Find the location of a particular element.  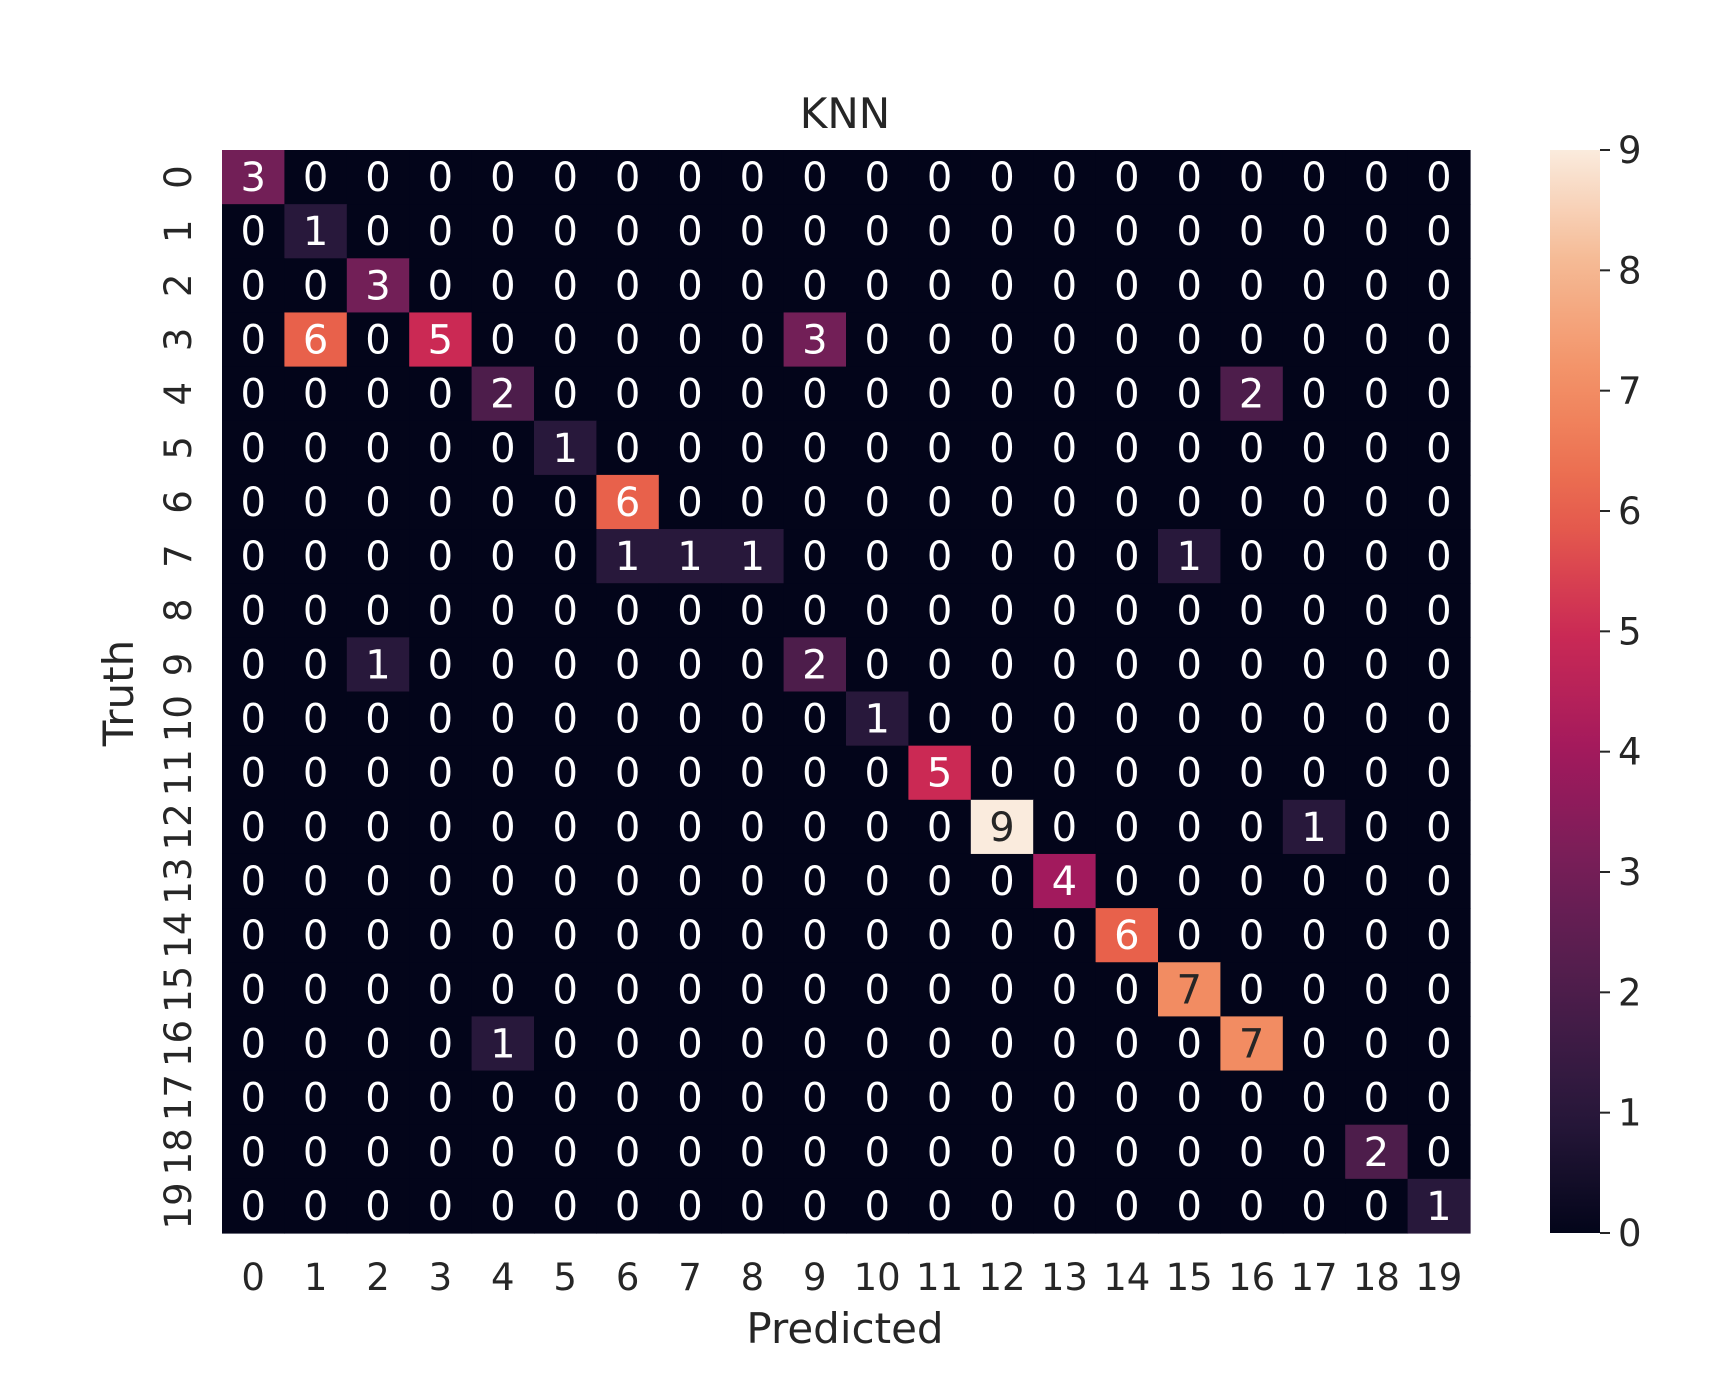

heatmap-cell-r8-c9 is located at coordinates (815, 610).